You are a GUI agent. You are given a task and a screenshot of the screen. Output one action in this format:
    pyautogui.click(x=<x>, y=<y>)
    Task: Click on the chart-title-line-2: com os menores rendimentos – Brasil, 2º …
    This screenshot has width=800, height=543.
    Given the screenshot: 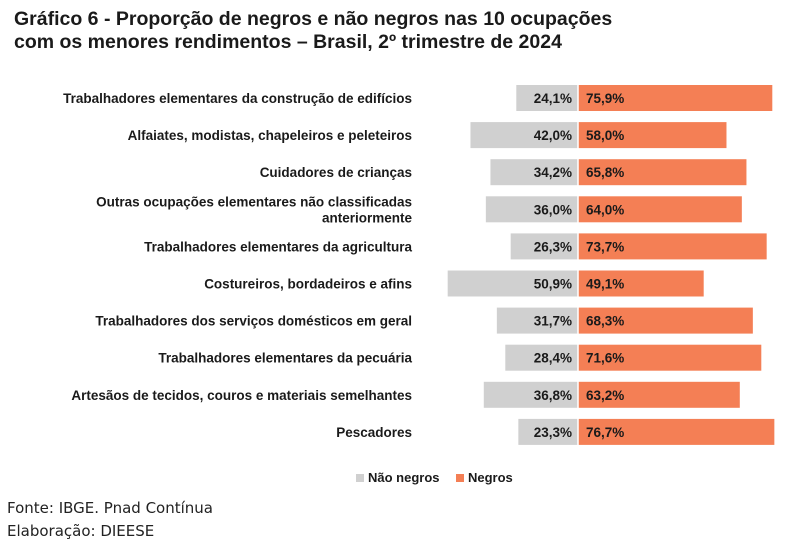 What is the action you would take?
    pyautogui.click(x=288, y=42)
    